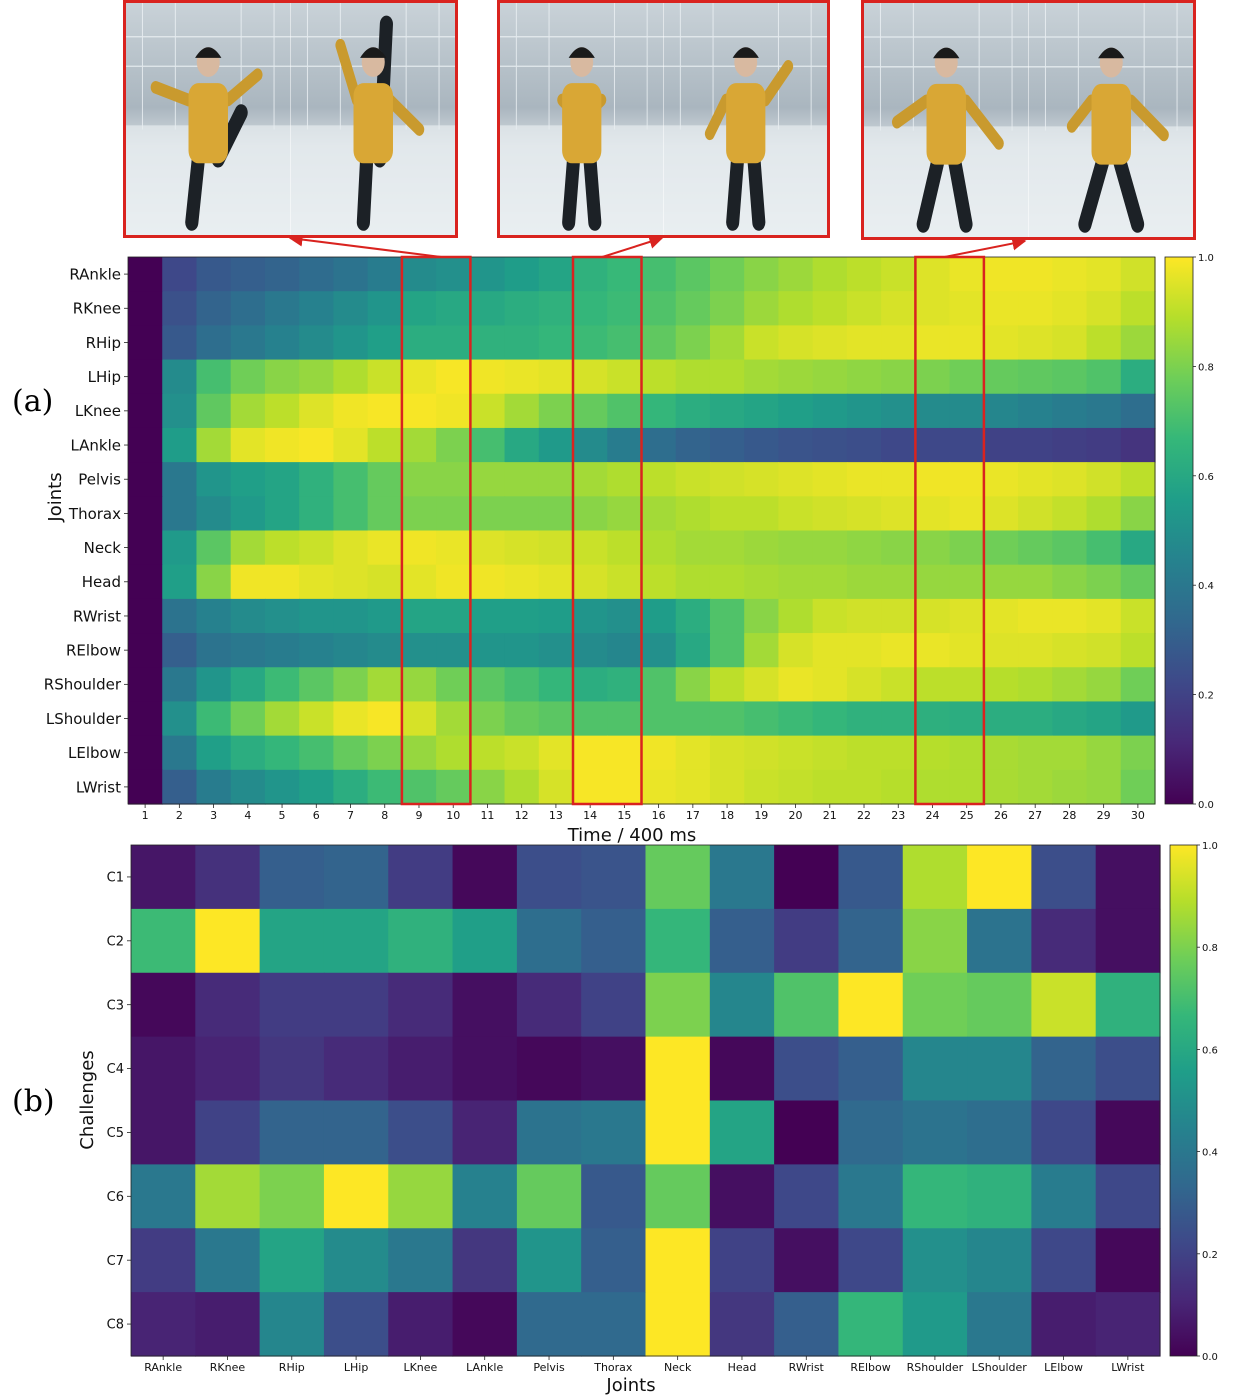  Describe the element at coordinates (1206, 586) in the screenshot. I see `colorbar-tick-label: 0.4` at that location.